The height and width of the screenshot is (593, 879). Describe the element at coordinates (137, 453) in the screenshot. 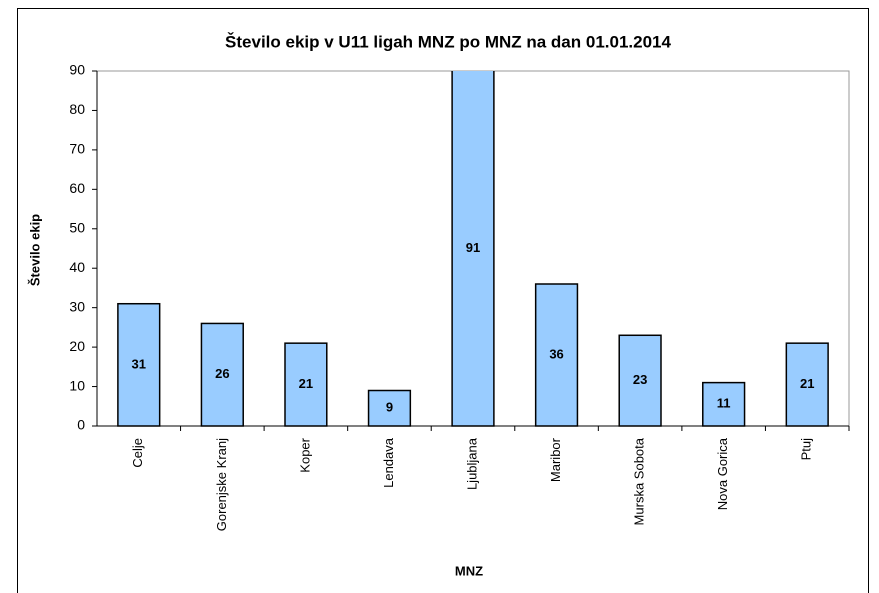

I see `x-tick-label: Celje` at that location.